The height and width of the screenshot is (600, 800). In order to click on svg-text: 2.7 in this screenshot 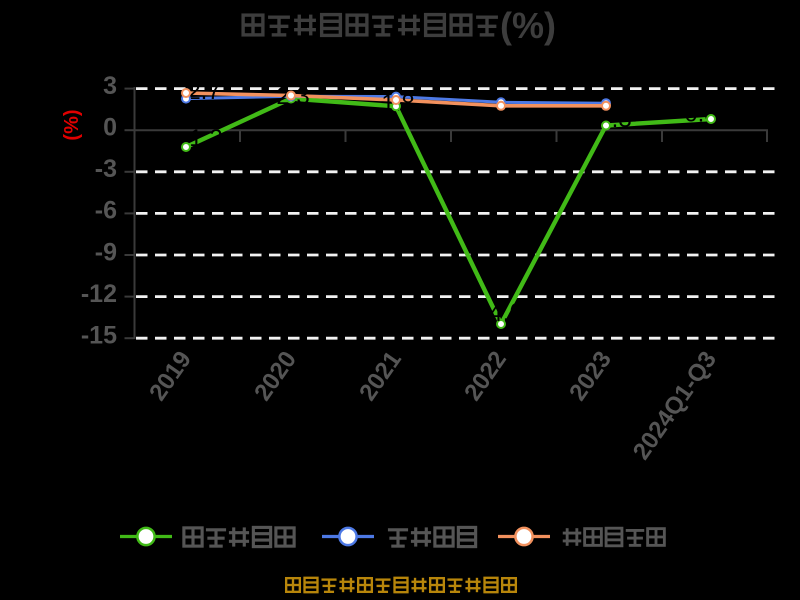, I will do `click(203, 91)`.